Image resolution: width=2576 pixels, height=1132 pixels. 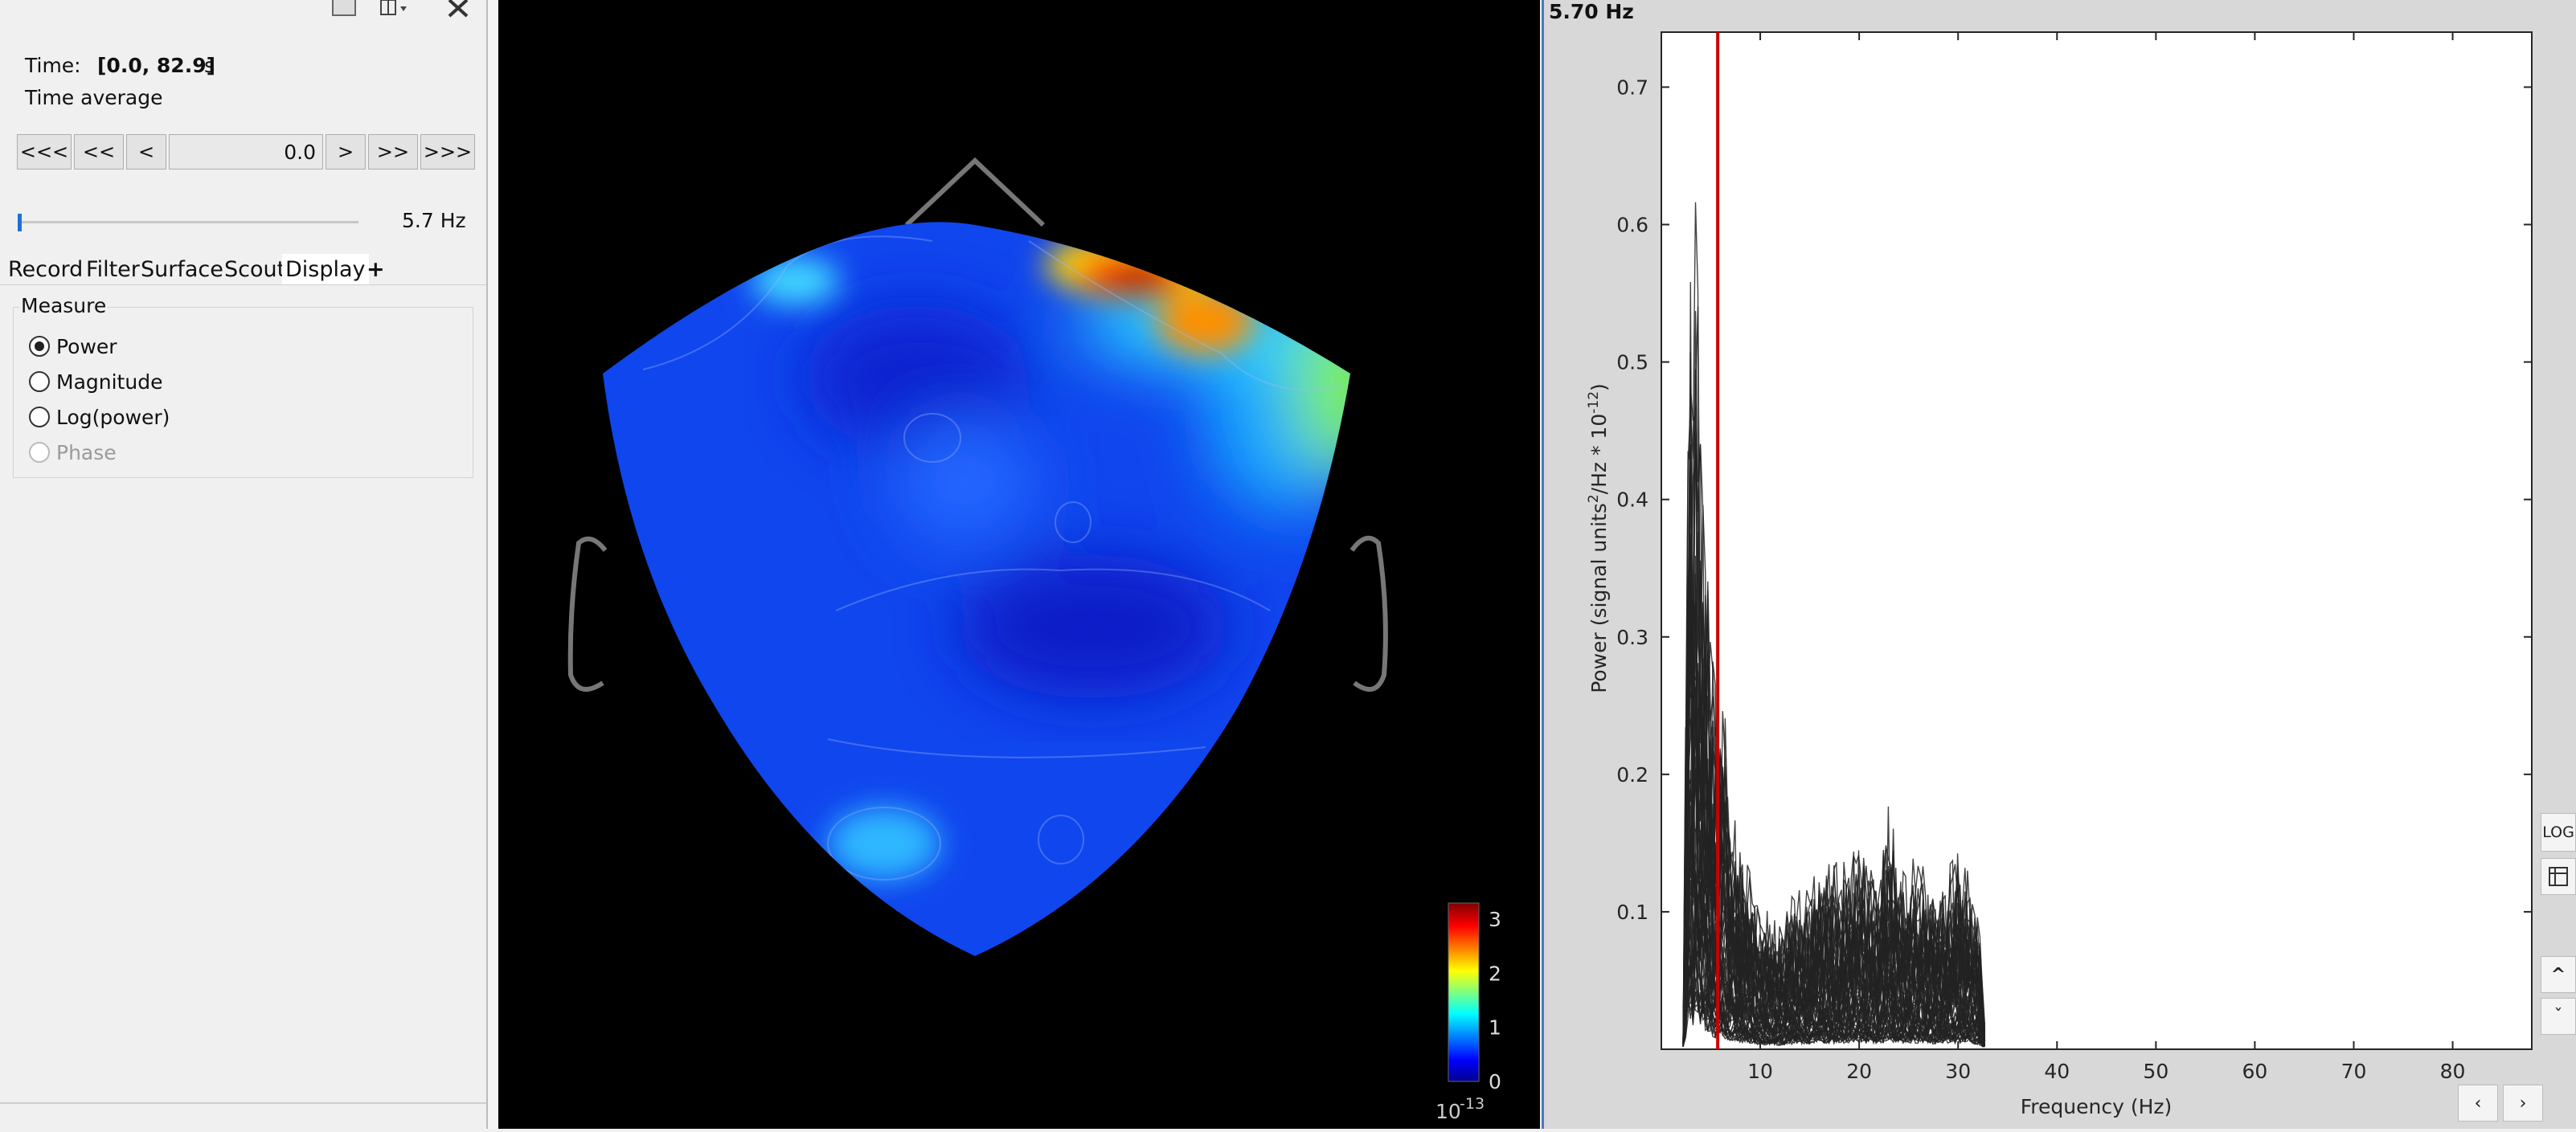 I want to click on next-fast-button: >>, so click(x=393, y=152).